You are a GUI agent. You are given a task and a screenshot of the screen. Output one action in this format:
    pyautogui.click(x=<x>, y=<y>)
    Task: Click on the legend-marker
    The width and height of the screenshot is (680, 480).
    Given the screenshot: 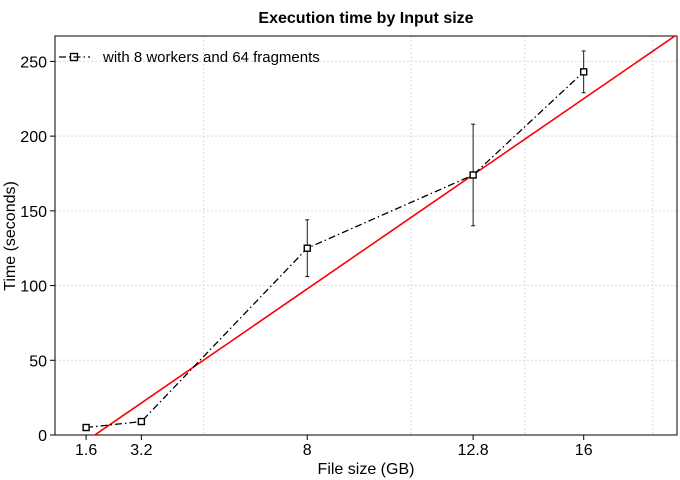 What is the action you would take?
    pyautogui.click(x=74, y=57)
    